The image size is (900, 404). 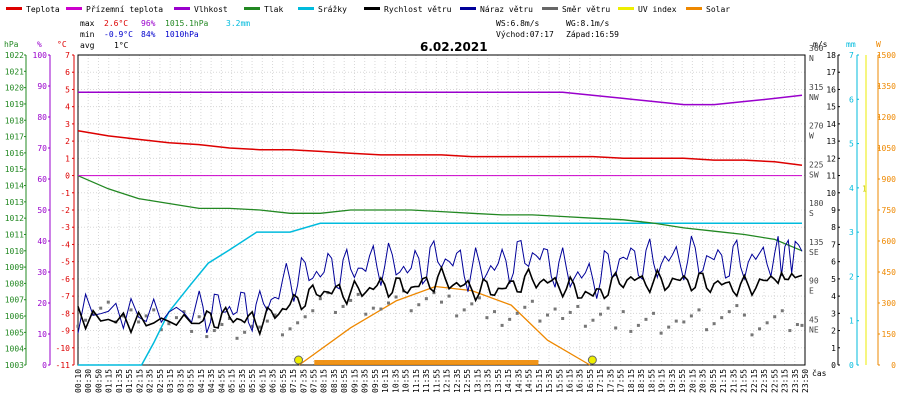 What do you see at coordinates (42, 303) in the screenshot?
I see `hum-axis-tick: 20` at bounding box center [42, 303].